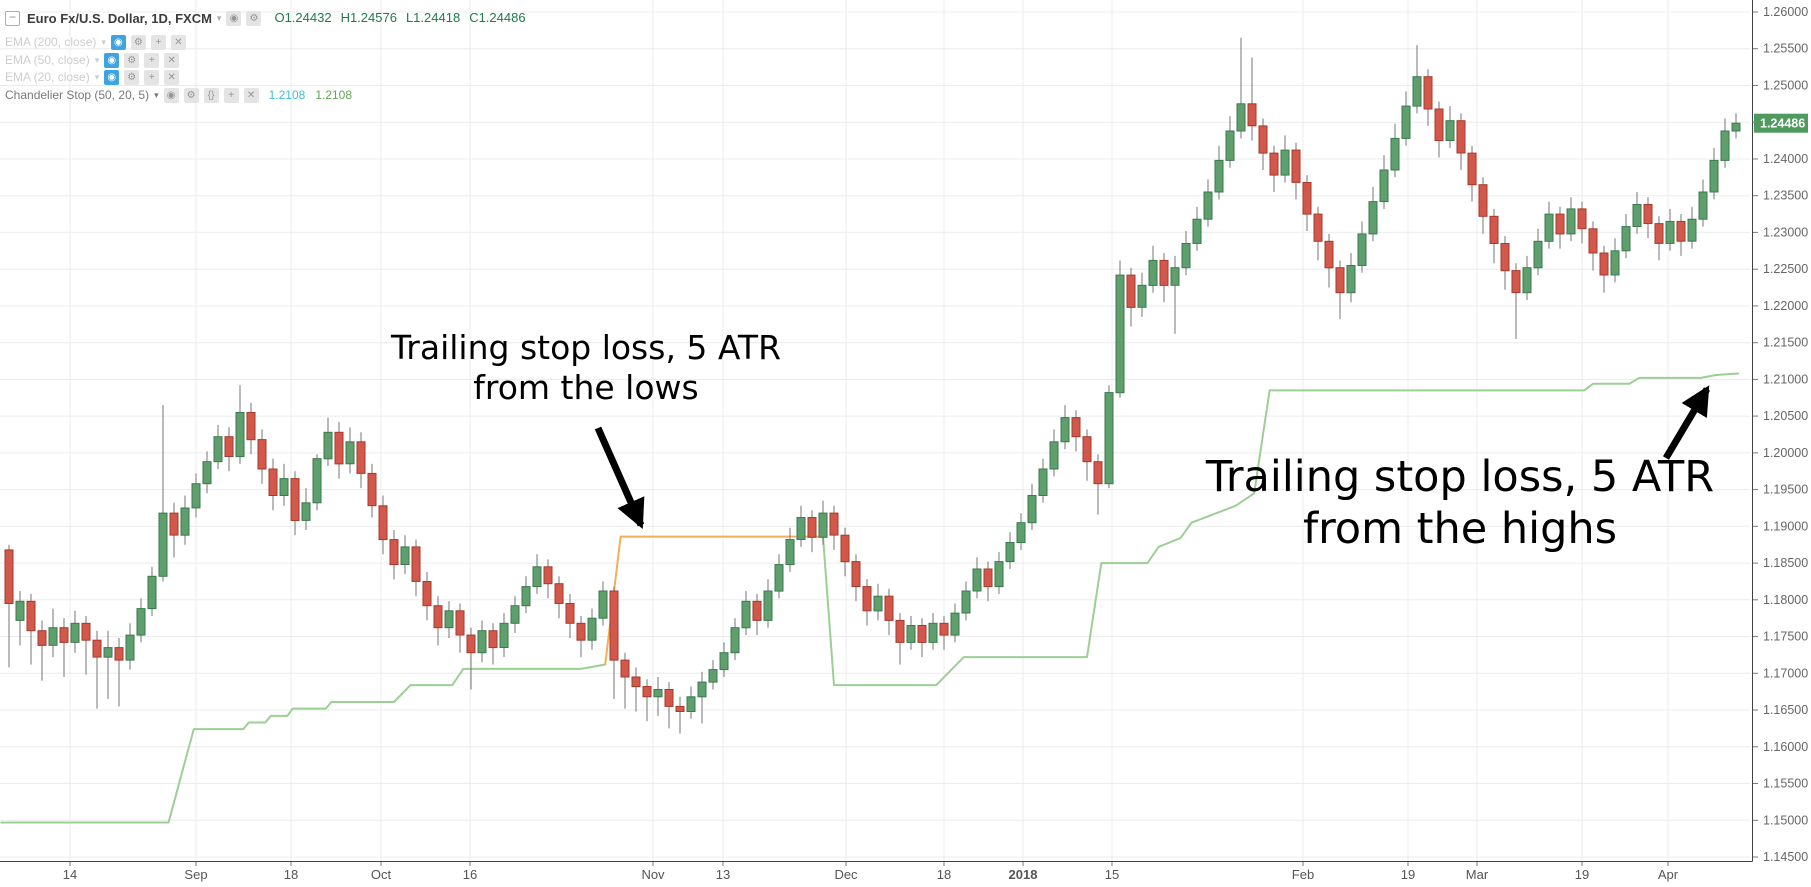 The height and width of the screenshot is (887, 1811). Describe the element at coordinates (1785, 86) in the screenshot. I see `price-tick-label: 1.25000` at that location.